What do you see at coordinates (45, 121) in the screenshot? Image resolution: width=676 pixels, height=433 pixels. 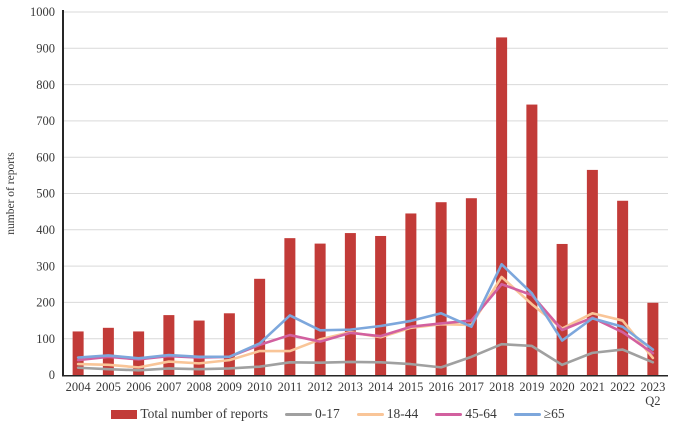 I see `y-tick-label-700: 700` at bounding box center [45, 121].